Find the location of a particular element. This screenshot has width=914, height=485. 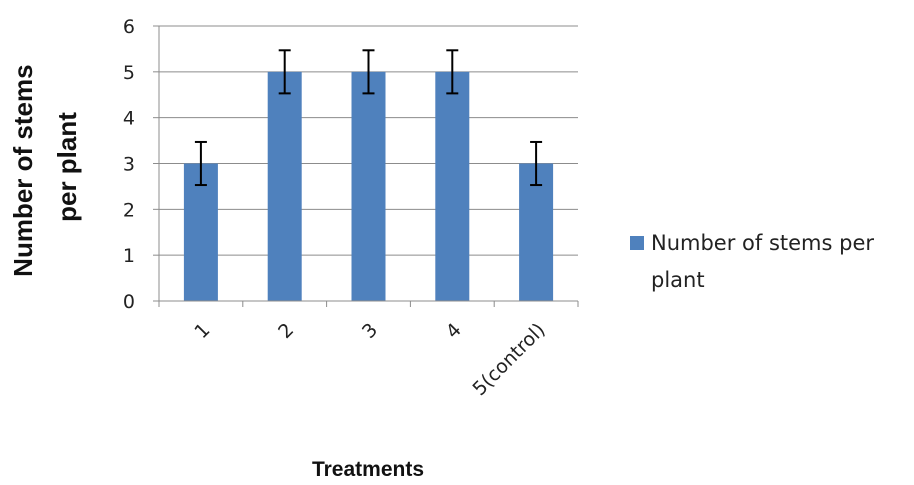

legend: Number of stems per plant is located at coordinates (752, 261).